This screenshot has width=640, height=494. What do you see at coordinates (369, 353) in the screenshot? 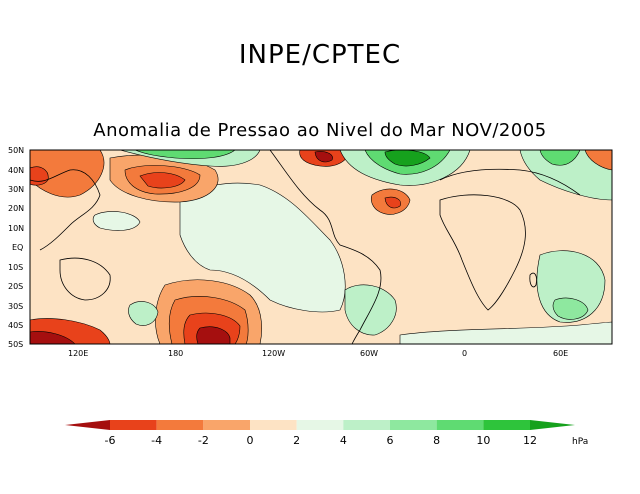
I see `lon-label: 60W` at bounding box center [369, 353].